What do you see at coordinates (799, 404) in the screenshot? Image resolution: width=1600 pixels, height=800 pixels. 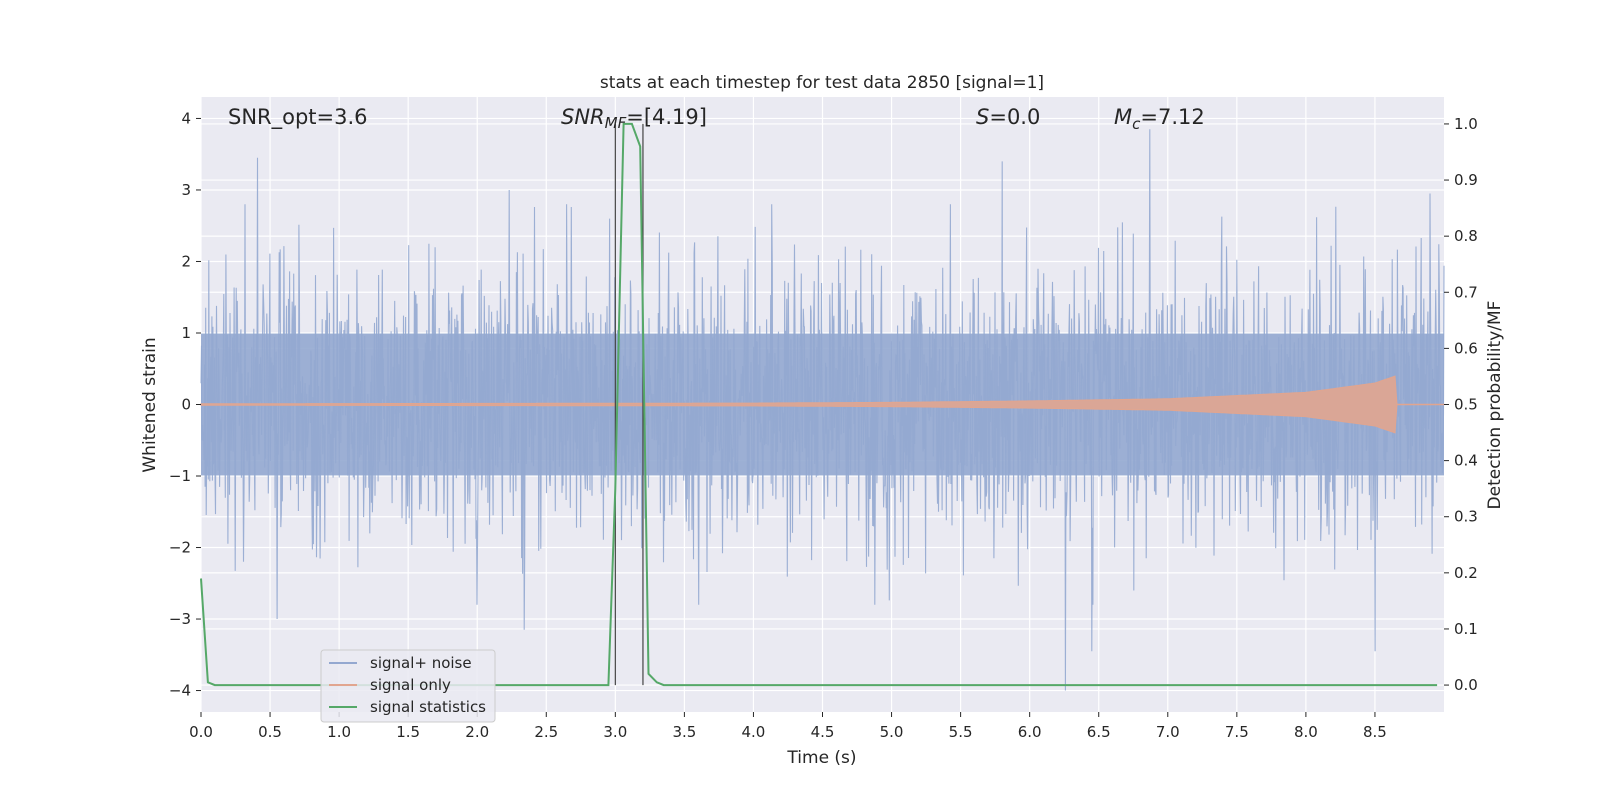 I see `signal-only-envelope` at bounding box center [799, 404].